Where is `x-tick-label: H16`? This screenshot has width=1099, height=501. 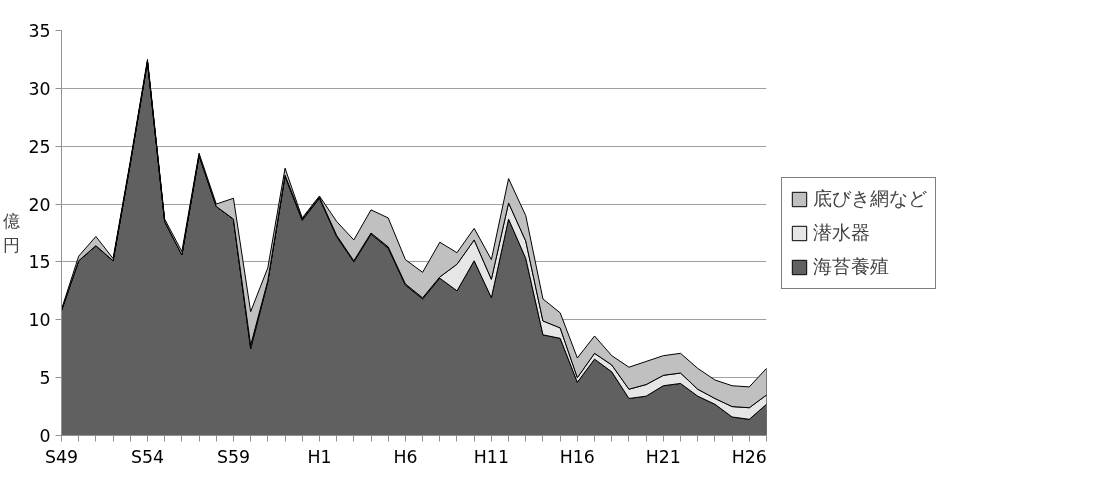
x-tick-label: H16 is located at coordinates (577, 456).